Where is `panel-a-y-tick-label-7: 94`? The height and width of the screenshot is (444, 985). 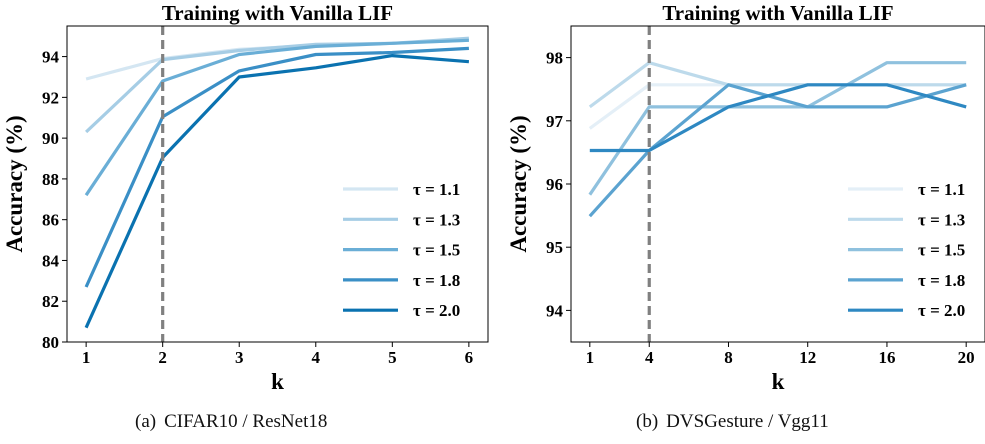 panel-a-y-tick-label-7: 94 is located at coordinates (51, 57).